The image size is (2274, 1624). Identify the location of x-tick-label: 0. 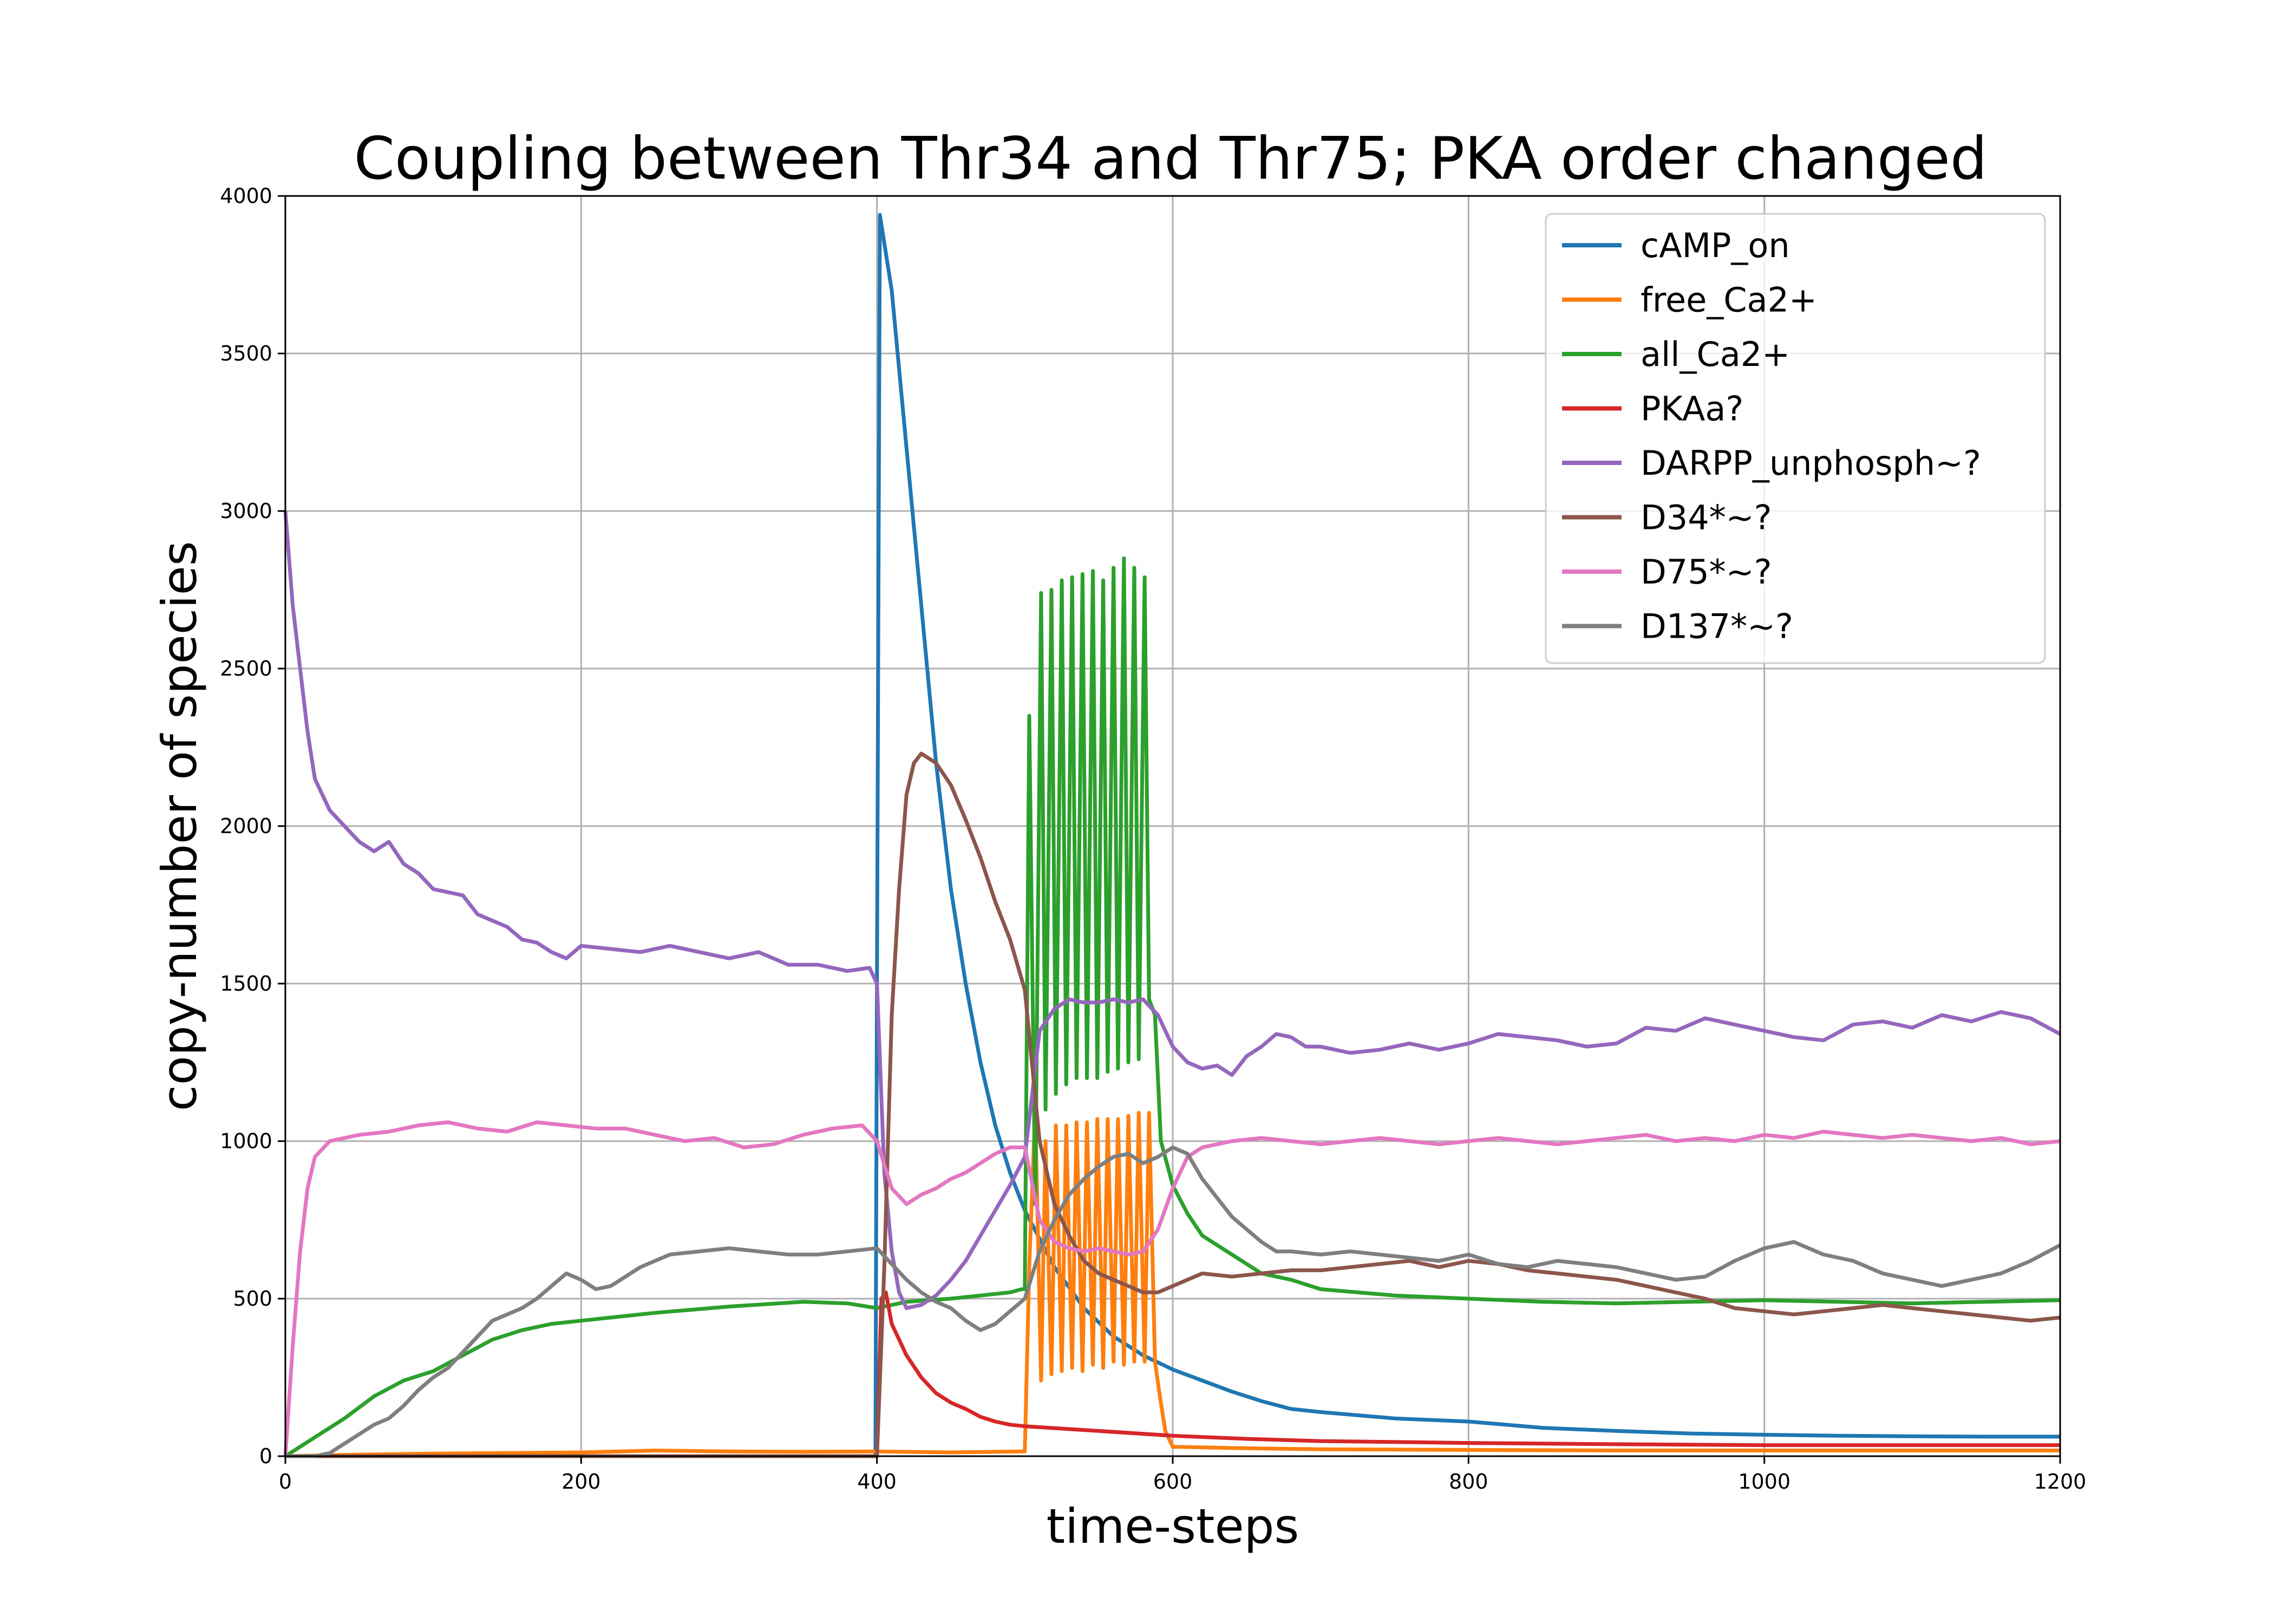
(285, 1482).